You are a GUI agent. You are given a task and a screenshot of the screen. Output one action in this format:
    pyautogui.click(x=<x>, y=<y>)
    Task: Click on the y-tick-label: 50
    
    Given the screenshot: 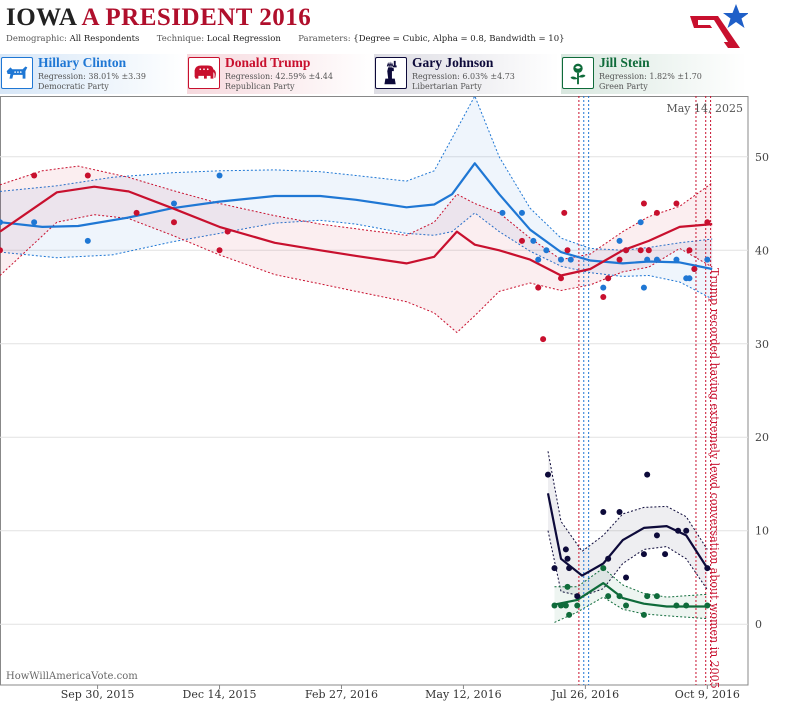 What is the action you would take?
    pyautogui.click(x=762, y=157)
    